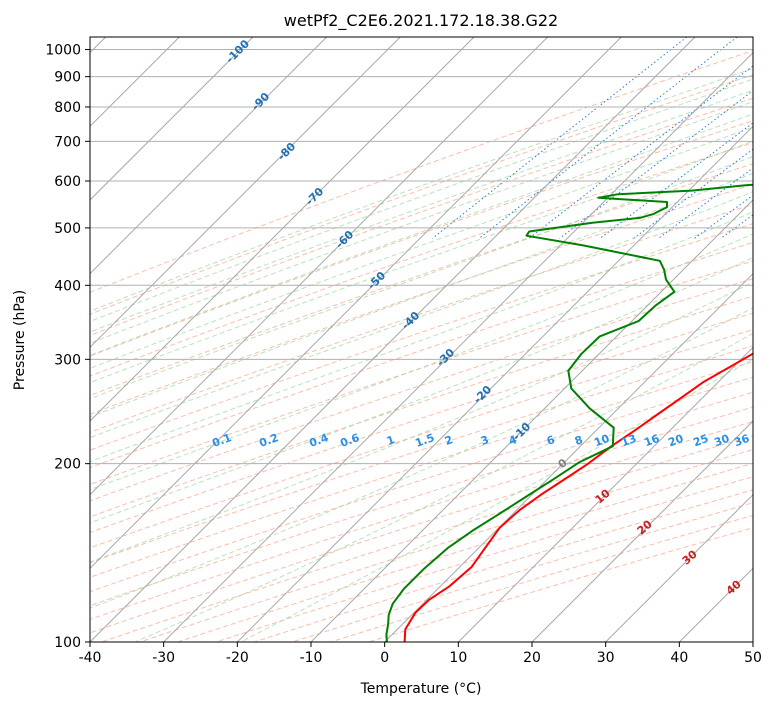 This screenshot has width=775, height=708. What do you see at coordinates (20, 340) in the screenshot?
I see `y-axis-label: Pressure (hPa)` at bounding box center [20, 340].